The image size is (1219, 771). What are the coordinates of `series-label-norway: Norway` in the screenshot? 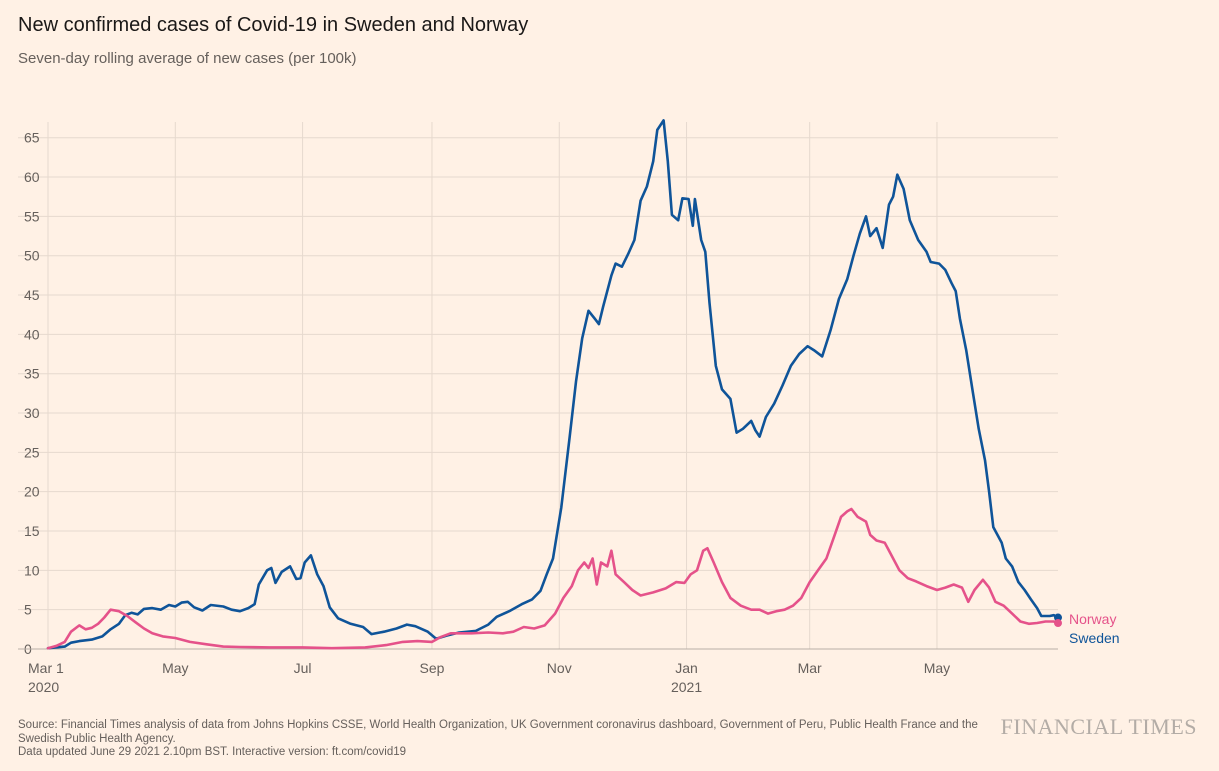 It's located at (1092, 619).